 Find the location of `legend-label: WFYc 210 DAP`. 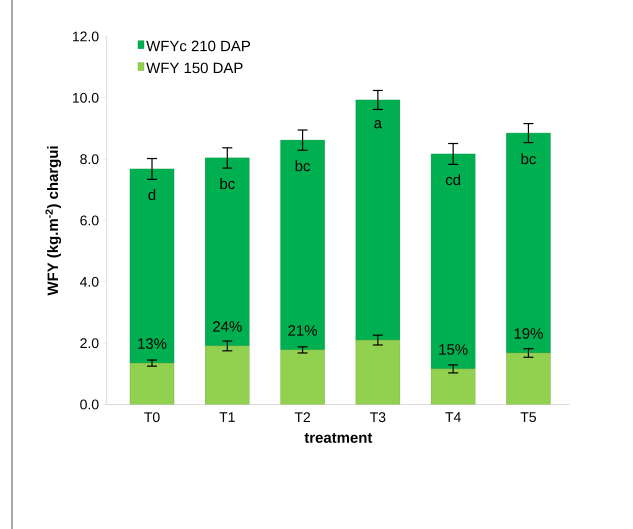

legend-label: WFYc 210 DAP is located at coordinates (198, 46).